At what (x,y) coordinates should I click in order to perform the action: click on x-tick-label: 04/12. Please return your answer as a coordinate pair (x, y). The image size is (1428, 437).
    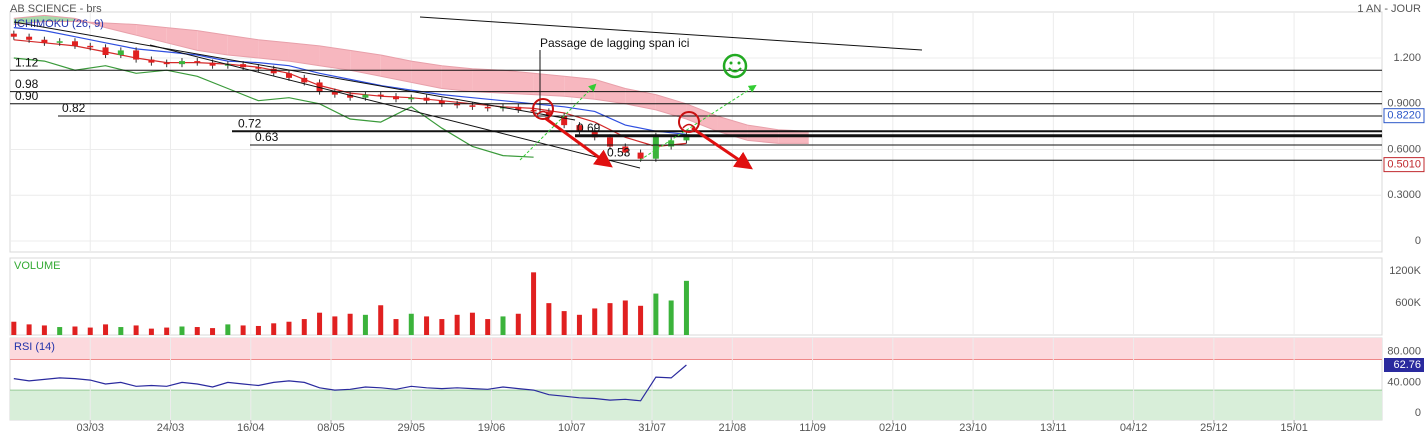
    Looking at the image, I should click on (1134, 428).